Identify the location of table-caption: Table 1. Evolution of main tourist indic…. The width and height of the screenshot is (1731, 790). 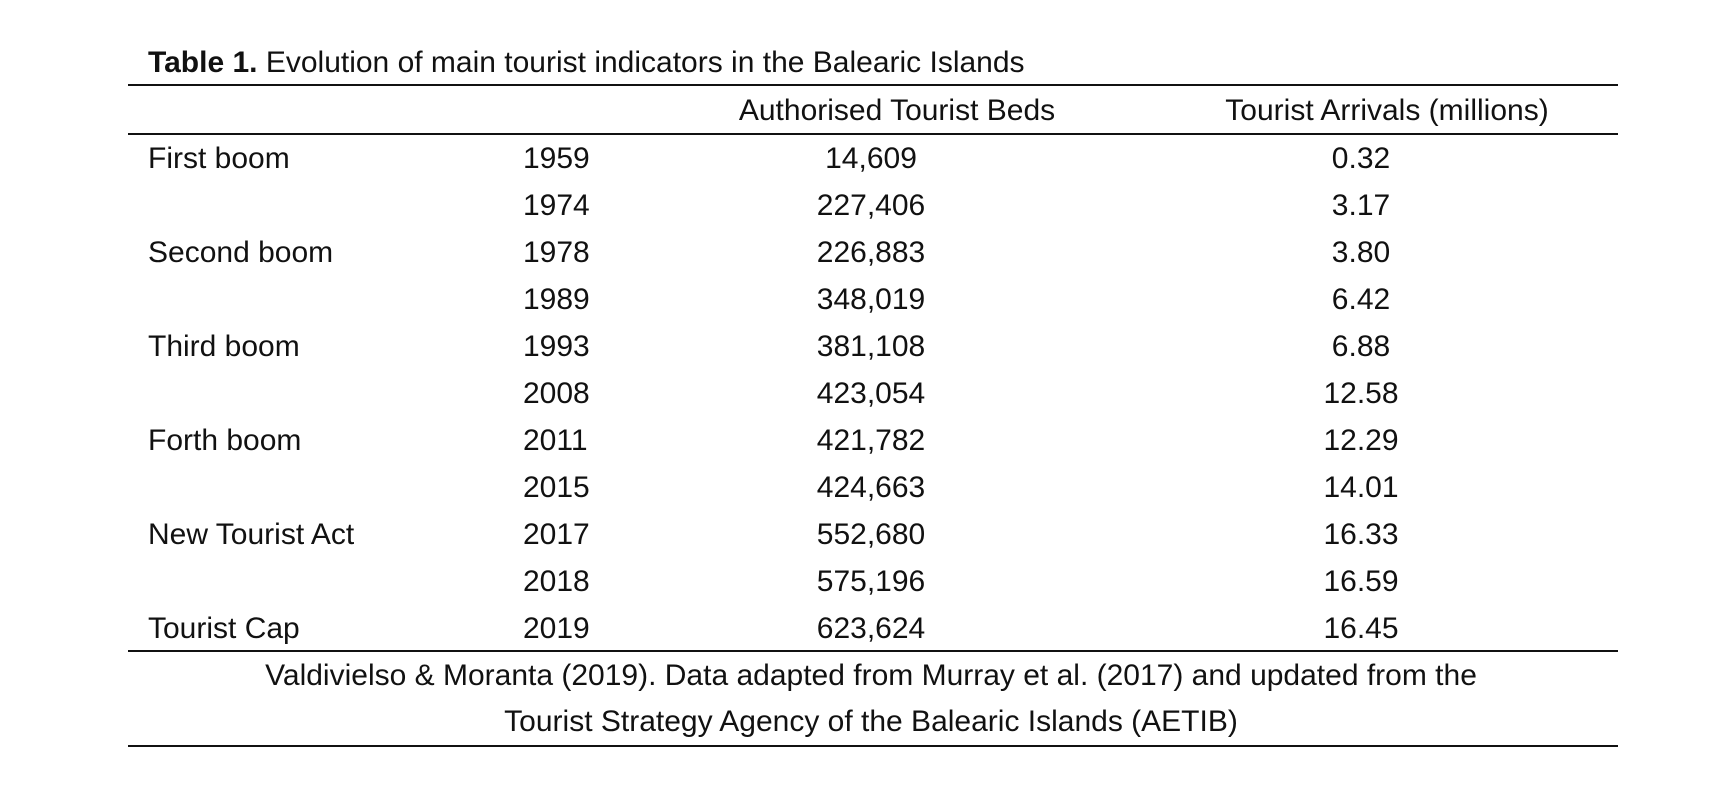
(586, 63).